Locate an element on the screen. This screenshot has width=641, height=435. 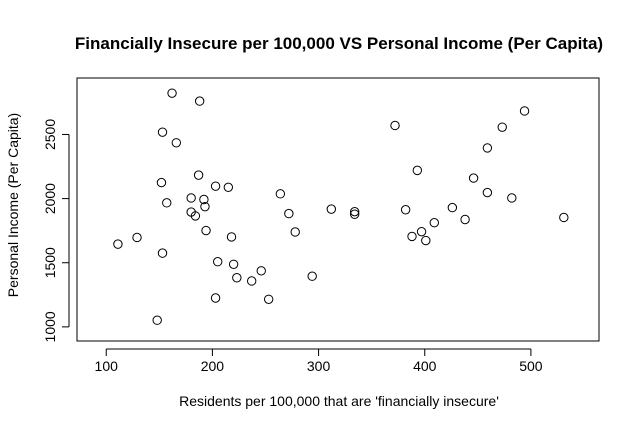
y-axis: 1000 1500 2000 2500 is located at coordinates (56, 230).